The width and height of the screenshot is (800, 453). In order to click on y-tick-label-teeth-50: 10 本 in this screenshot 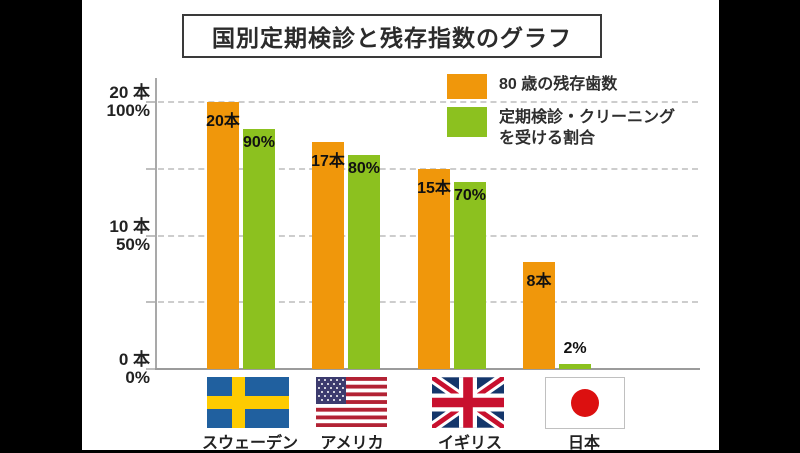, I will do `click(129, 226)`.